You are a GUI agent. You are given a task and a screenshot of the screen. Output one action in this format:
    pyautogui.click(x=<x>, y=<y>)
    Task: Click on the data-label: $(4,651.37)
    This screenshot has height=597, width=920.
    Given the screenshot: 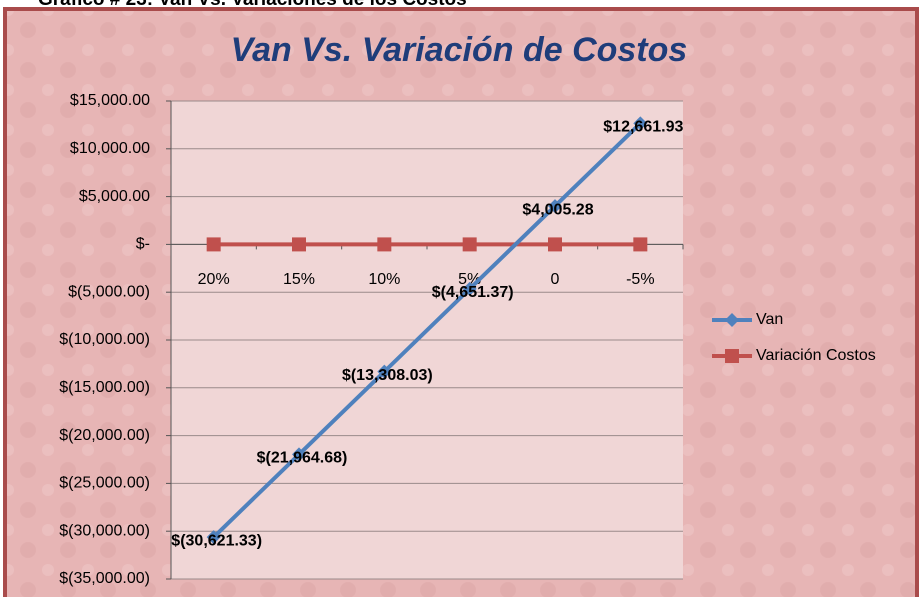 What is the action you would take?
    pyautogui.click(x=473, y=292)
    